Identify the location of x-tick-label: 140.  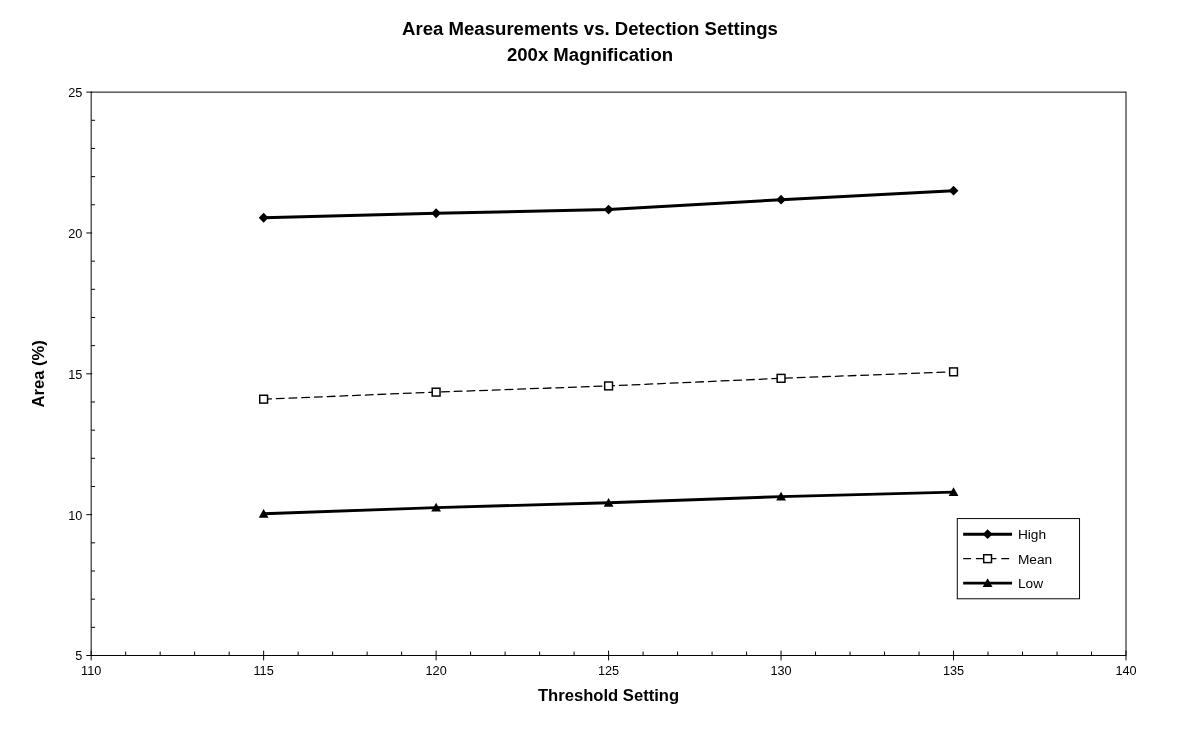
(1126, 671).